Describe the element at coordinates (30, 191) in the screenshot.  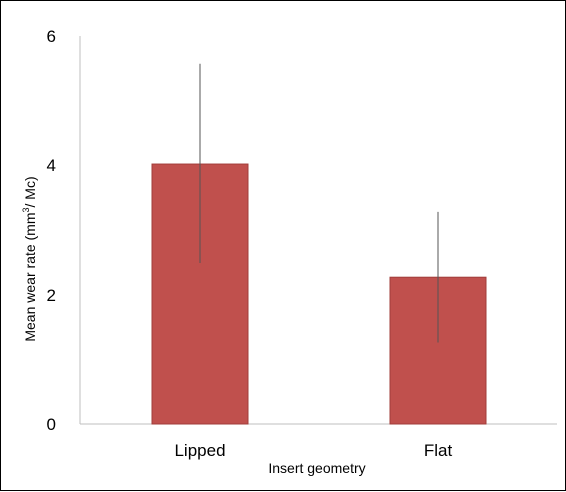
I see `y-axis-title-suffix: / Mc)` at that location.